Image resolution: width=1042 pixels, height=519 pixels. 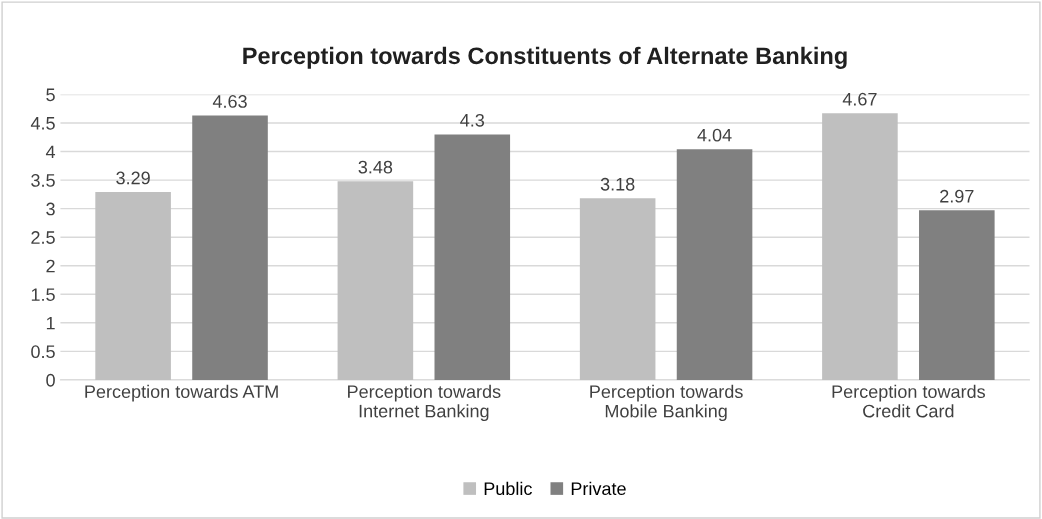 What do you see at coordinates (43, 237) in the screenshot?
I see `y-tick-label: 2.5` at bounding box center [43, 237].